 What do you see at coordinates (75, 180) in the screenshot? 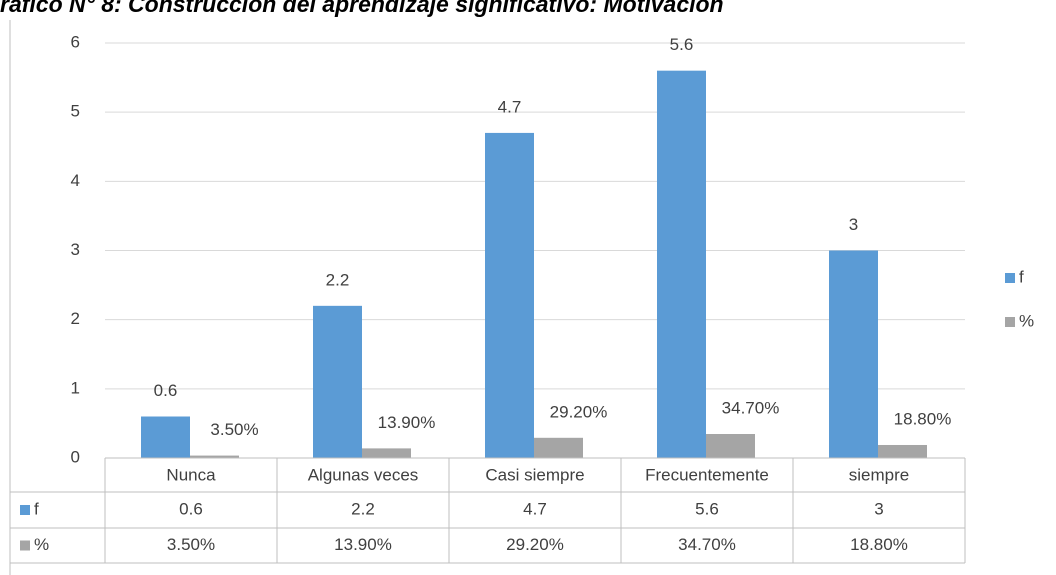
I see `y-tick-label: 4` at bounding box center [75, 180].